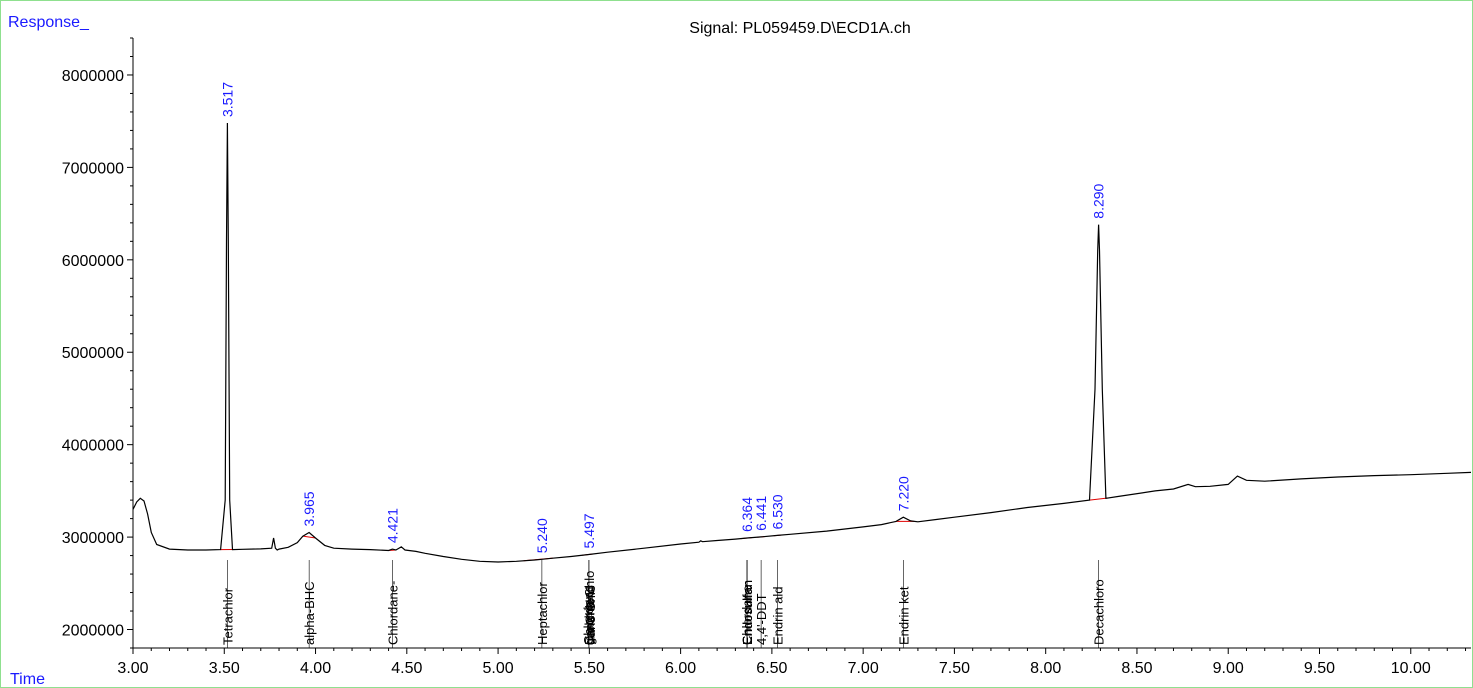 Image resolution: width=1473 pixels, height=688 pixels. I want to click on compound-label: cis-Chlord, so click(589, 615).